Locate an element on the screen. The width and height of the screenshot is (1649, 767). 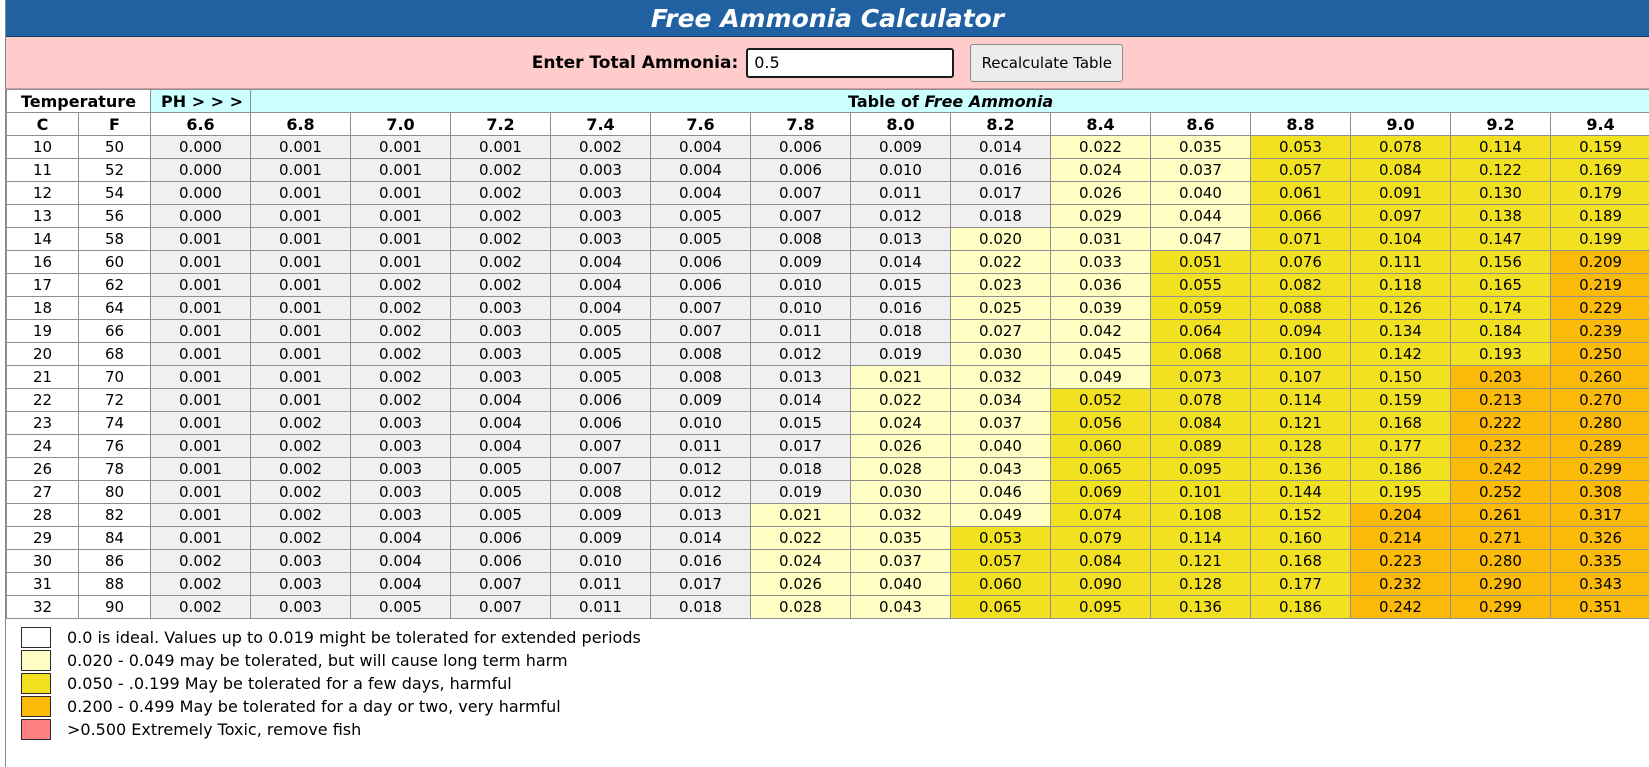
ammonia-value-cell: 0.343 is located at coordinates (1599, 584).